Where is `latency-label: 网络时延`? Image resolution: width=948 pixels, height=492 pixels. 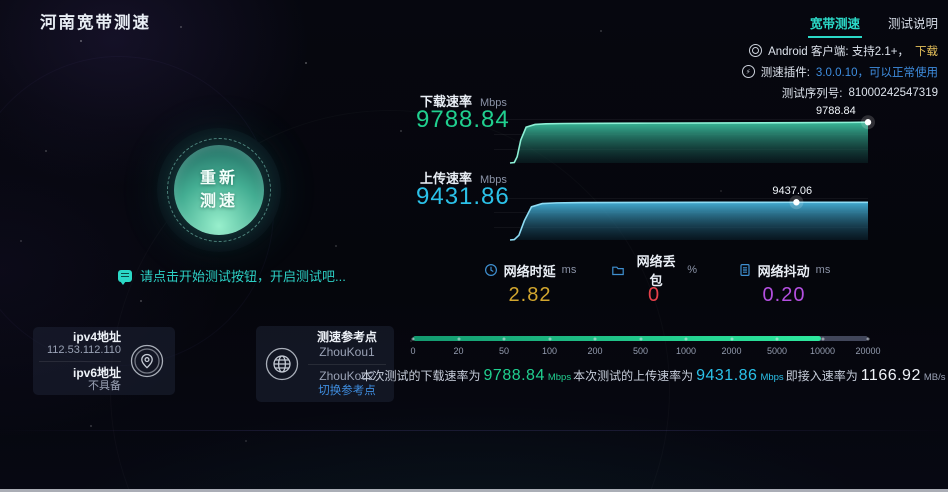 latency-label: 网络时延 is located at coordinates (529, 271).